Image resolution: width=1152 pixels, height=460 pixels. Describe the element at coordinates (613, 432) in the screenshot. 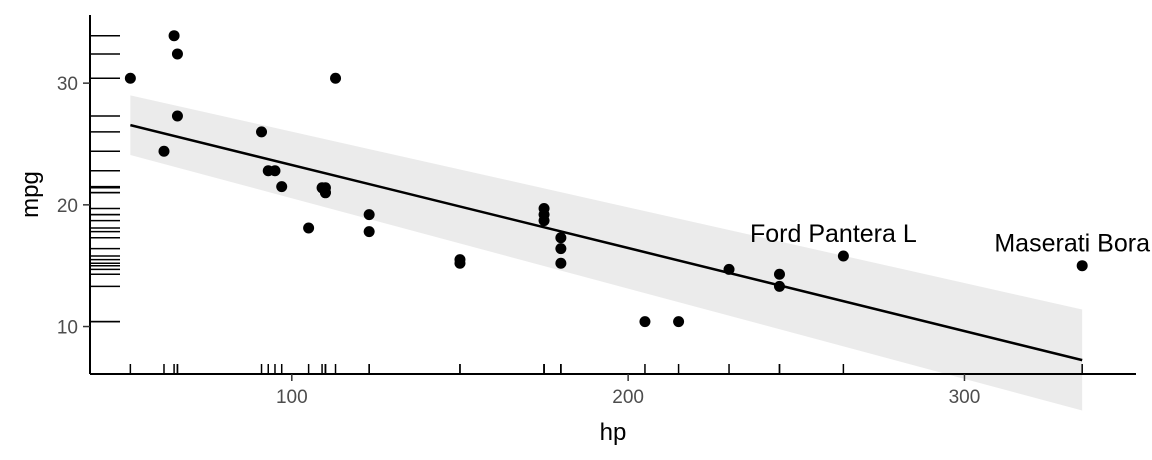

I see `x-axis-title: hp` at that location.